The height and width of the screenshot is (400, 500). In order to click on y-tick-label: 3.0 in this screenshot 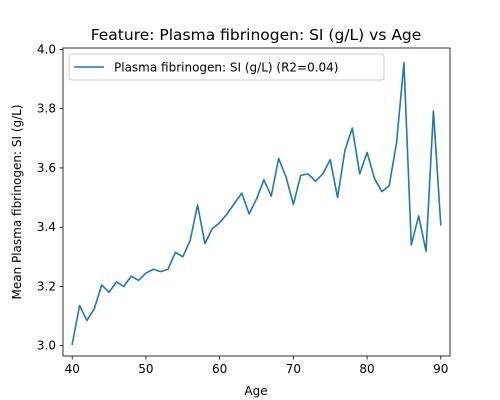, I will do `click(46, 346)`.